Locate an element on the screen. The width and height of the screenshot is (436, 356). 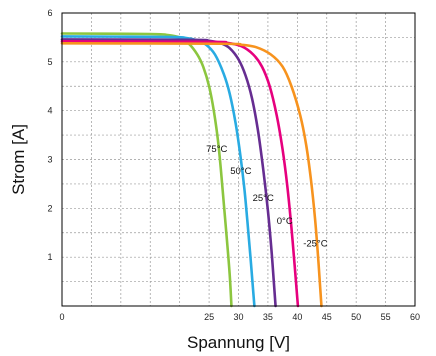
x-tick-label: 25 is located at coordinates (209, 317).